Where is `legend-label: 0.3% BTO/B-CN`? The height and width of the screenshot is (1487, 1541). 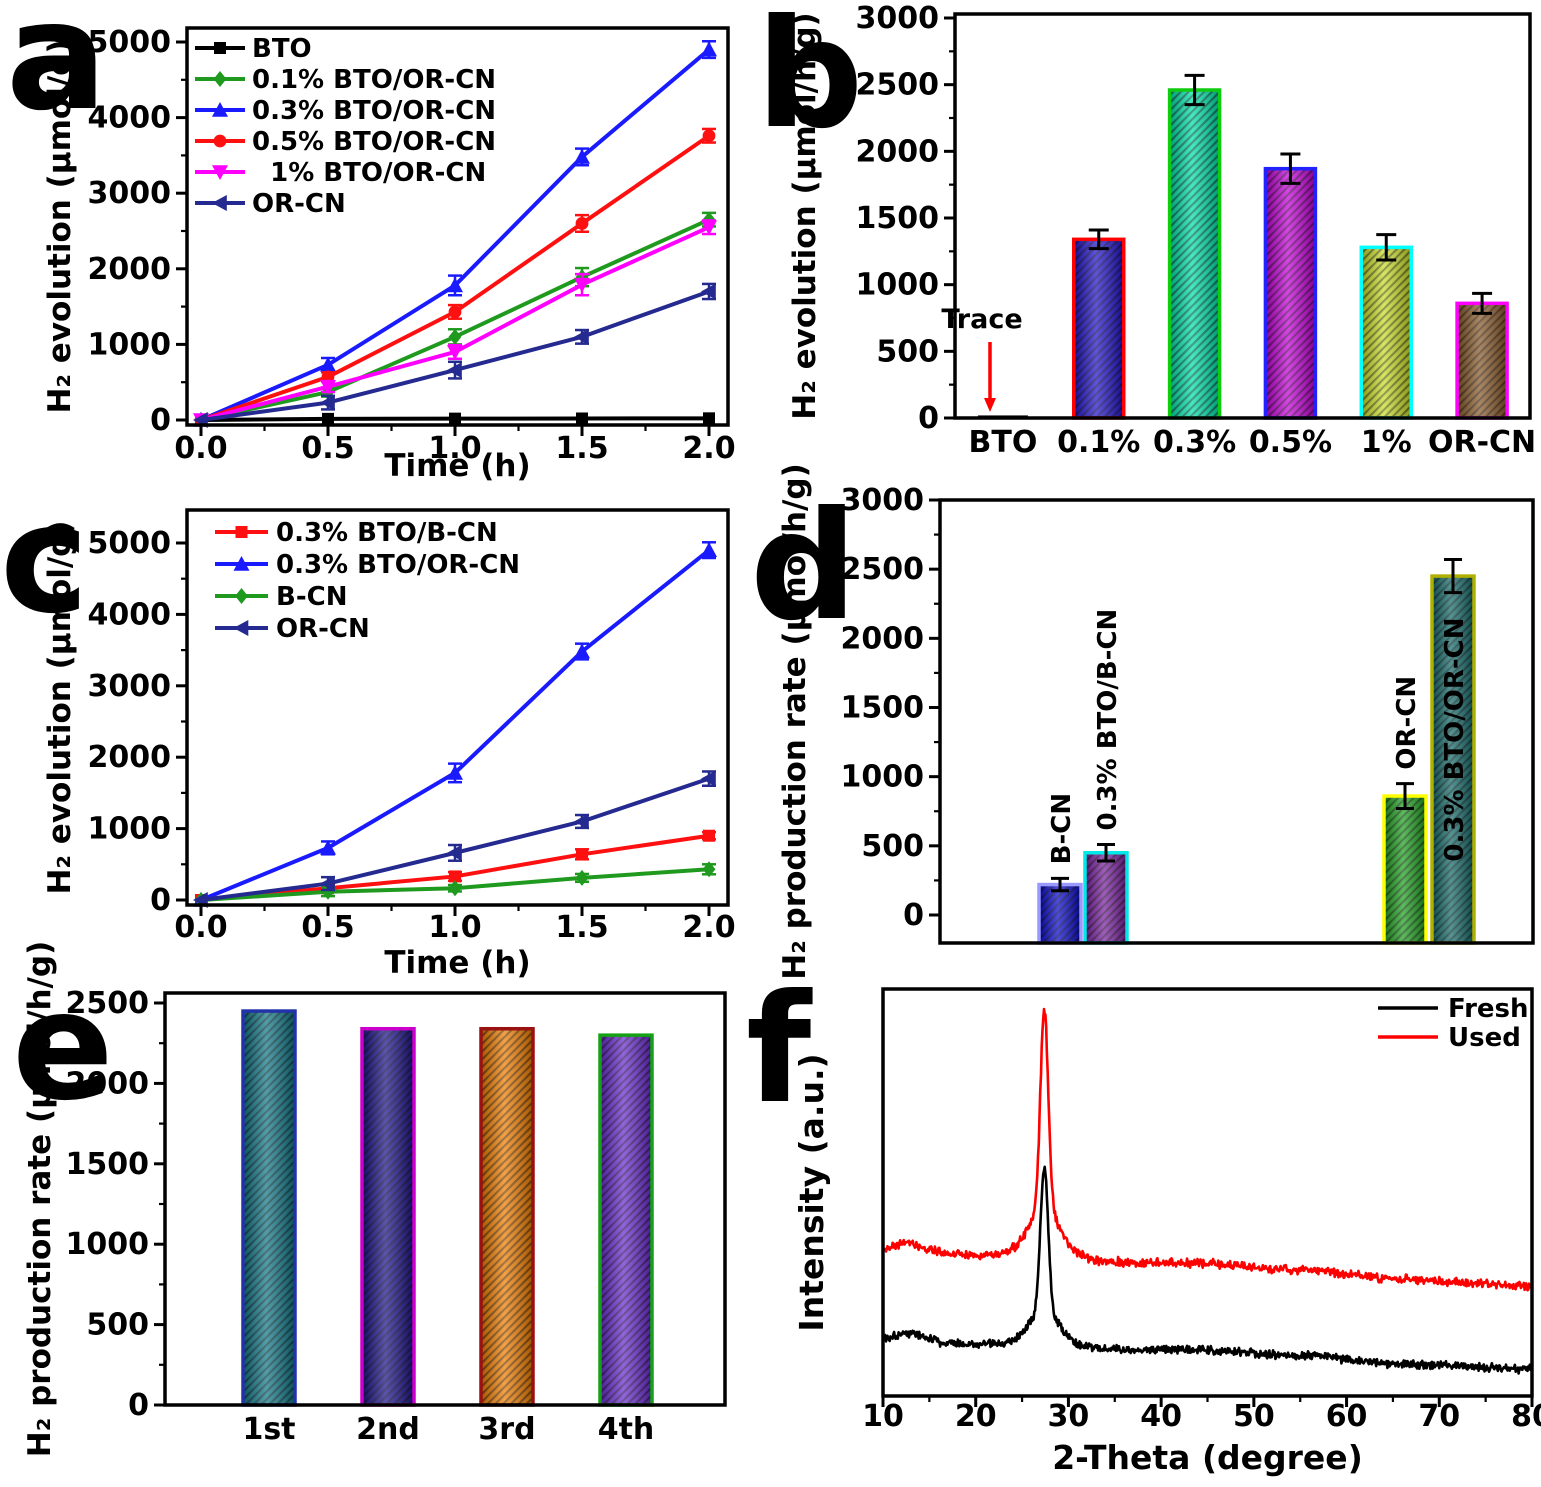 legend-label: 0.3% BTO/B-CN is located at coordinates (387, 533).